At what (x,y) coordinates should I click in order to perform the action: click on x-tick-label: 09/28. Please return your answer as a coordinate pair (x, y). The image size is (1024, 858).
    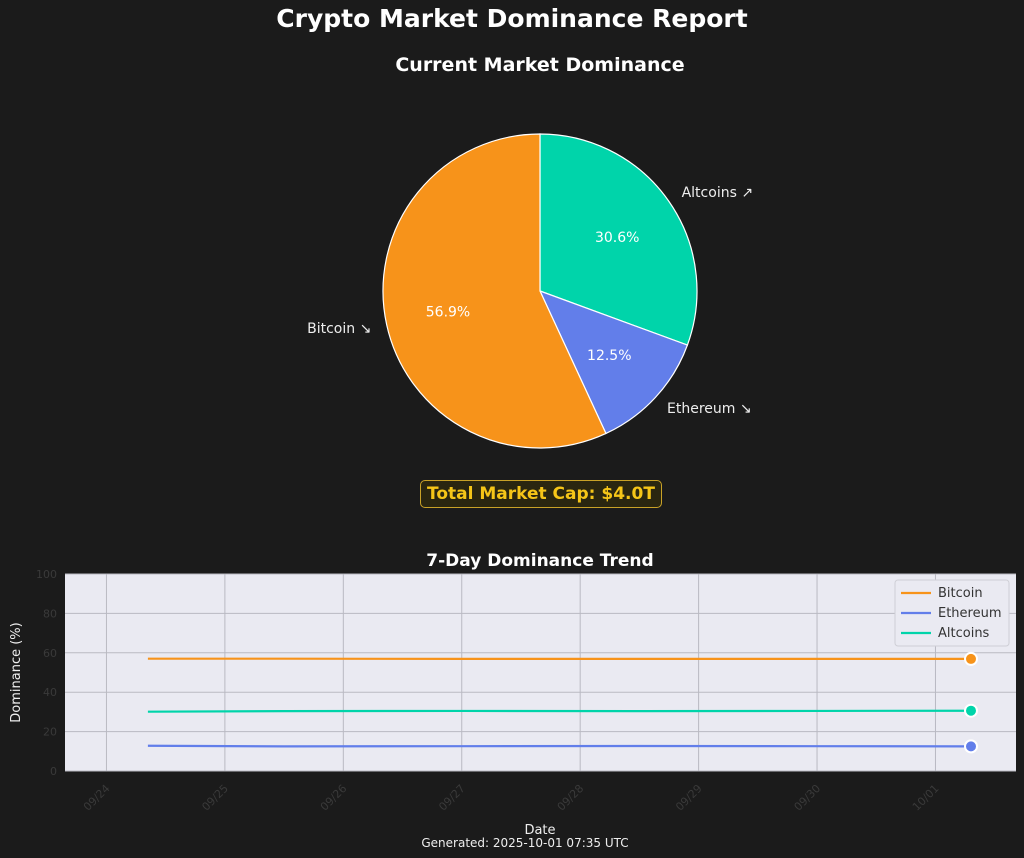
    Looking at the image, I should click on (571, 798).